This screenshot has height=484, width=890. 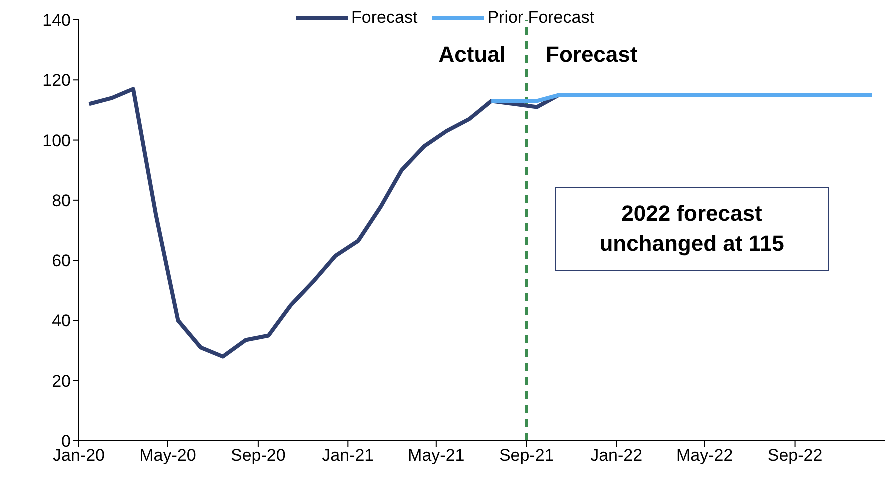 I want to click on x-tick-label: Sep-20, so click(x=258, y=456).